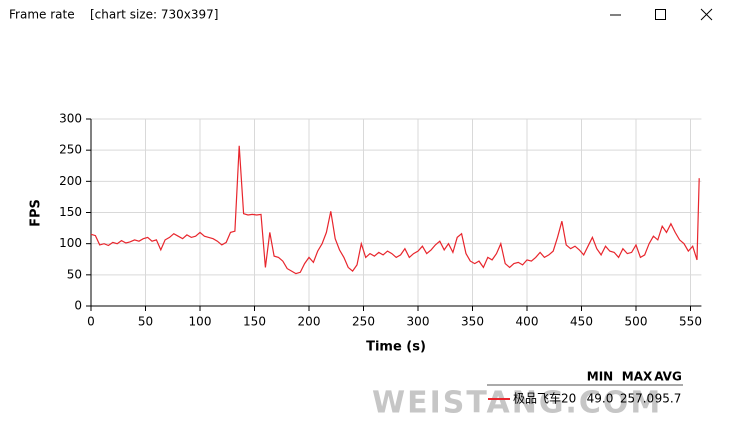  I want to click on y-tick-label: 150, so click(70, 212).